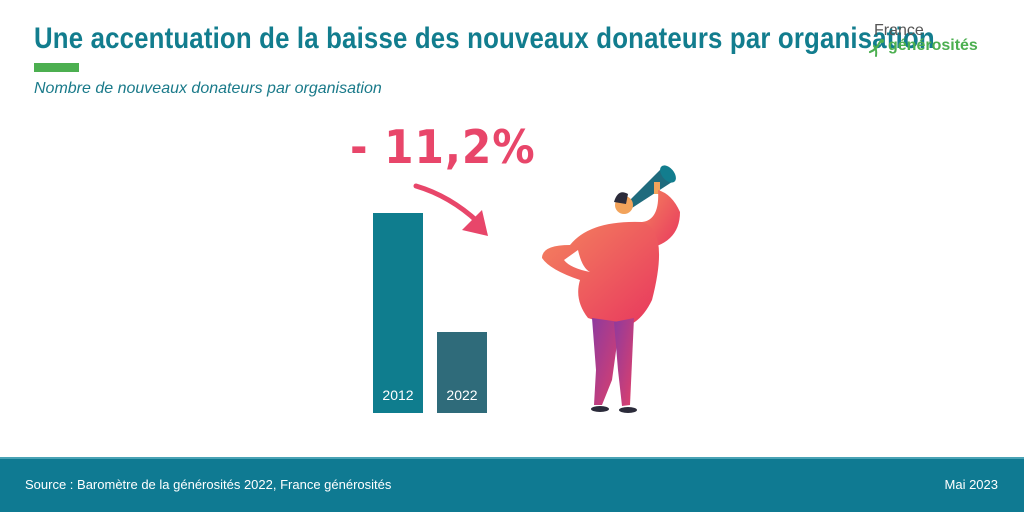 The height and width of the screenshot is (512, 1024). What do you see at coordinates (462, 372) in the screenshot?
I see `bar-2022: 2022` at bounding box center [462, 372].